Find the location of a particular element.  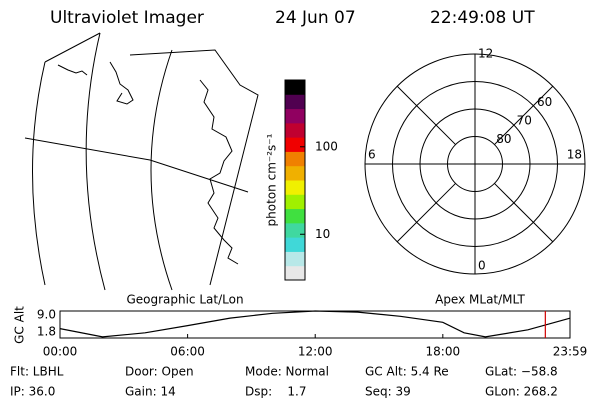

status-field: Gain: 14 is located at coordinates (150, 392).